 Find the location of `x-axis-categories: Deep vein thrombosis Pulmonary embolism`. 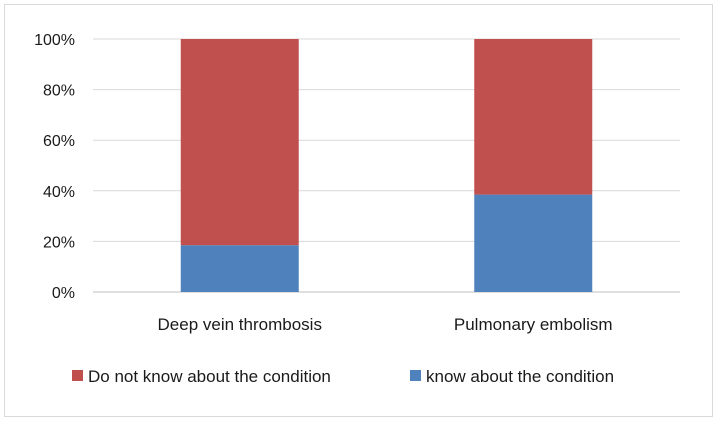

x-axis-categories: Deep vein thrombosis Pulmonary embolism is located at coordinates (385, 324).